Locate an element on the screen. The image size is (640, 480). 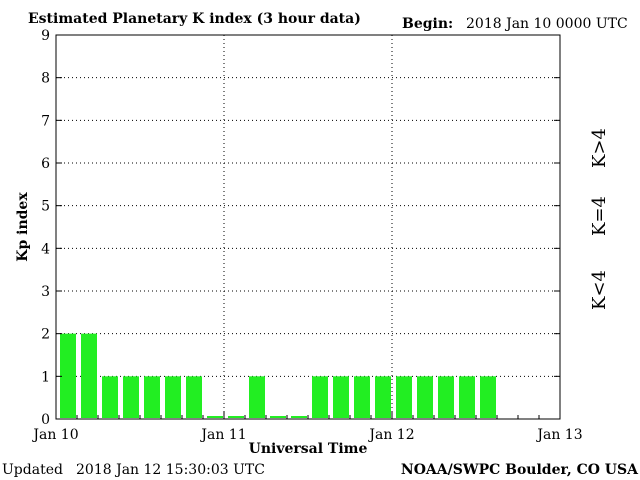
x-tick-label: Jan 10 is located at coordinates (54, 435).